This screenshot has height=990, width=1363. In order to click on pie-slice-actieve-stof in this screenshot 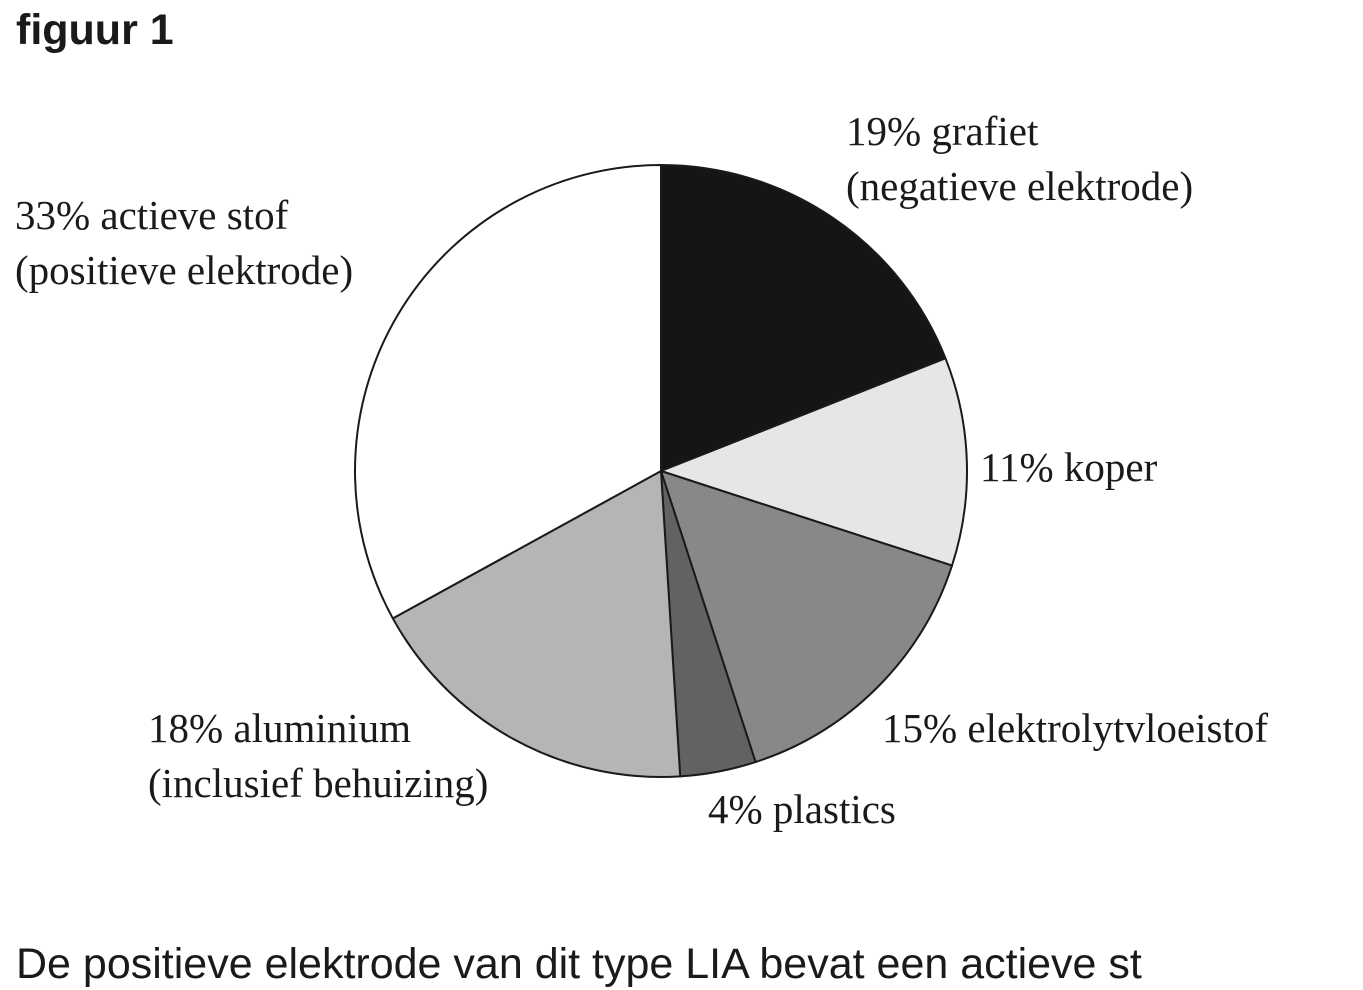, I will do `click(508, 392)`.